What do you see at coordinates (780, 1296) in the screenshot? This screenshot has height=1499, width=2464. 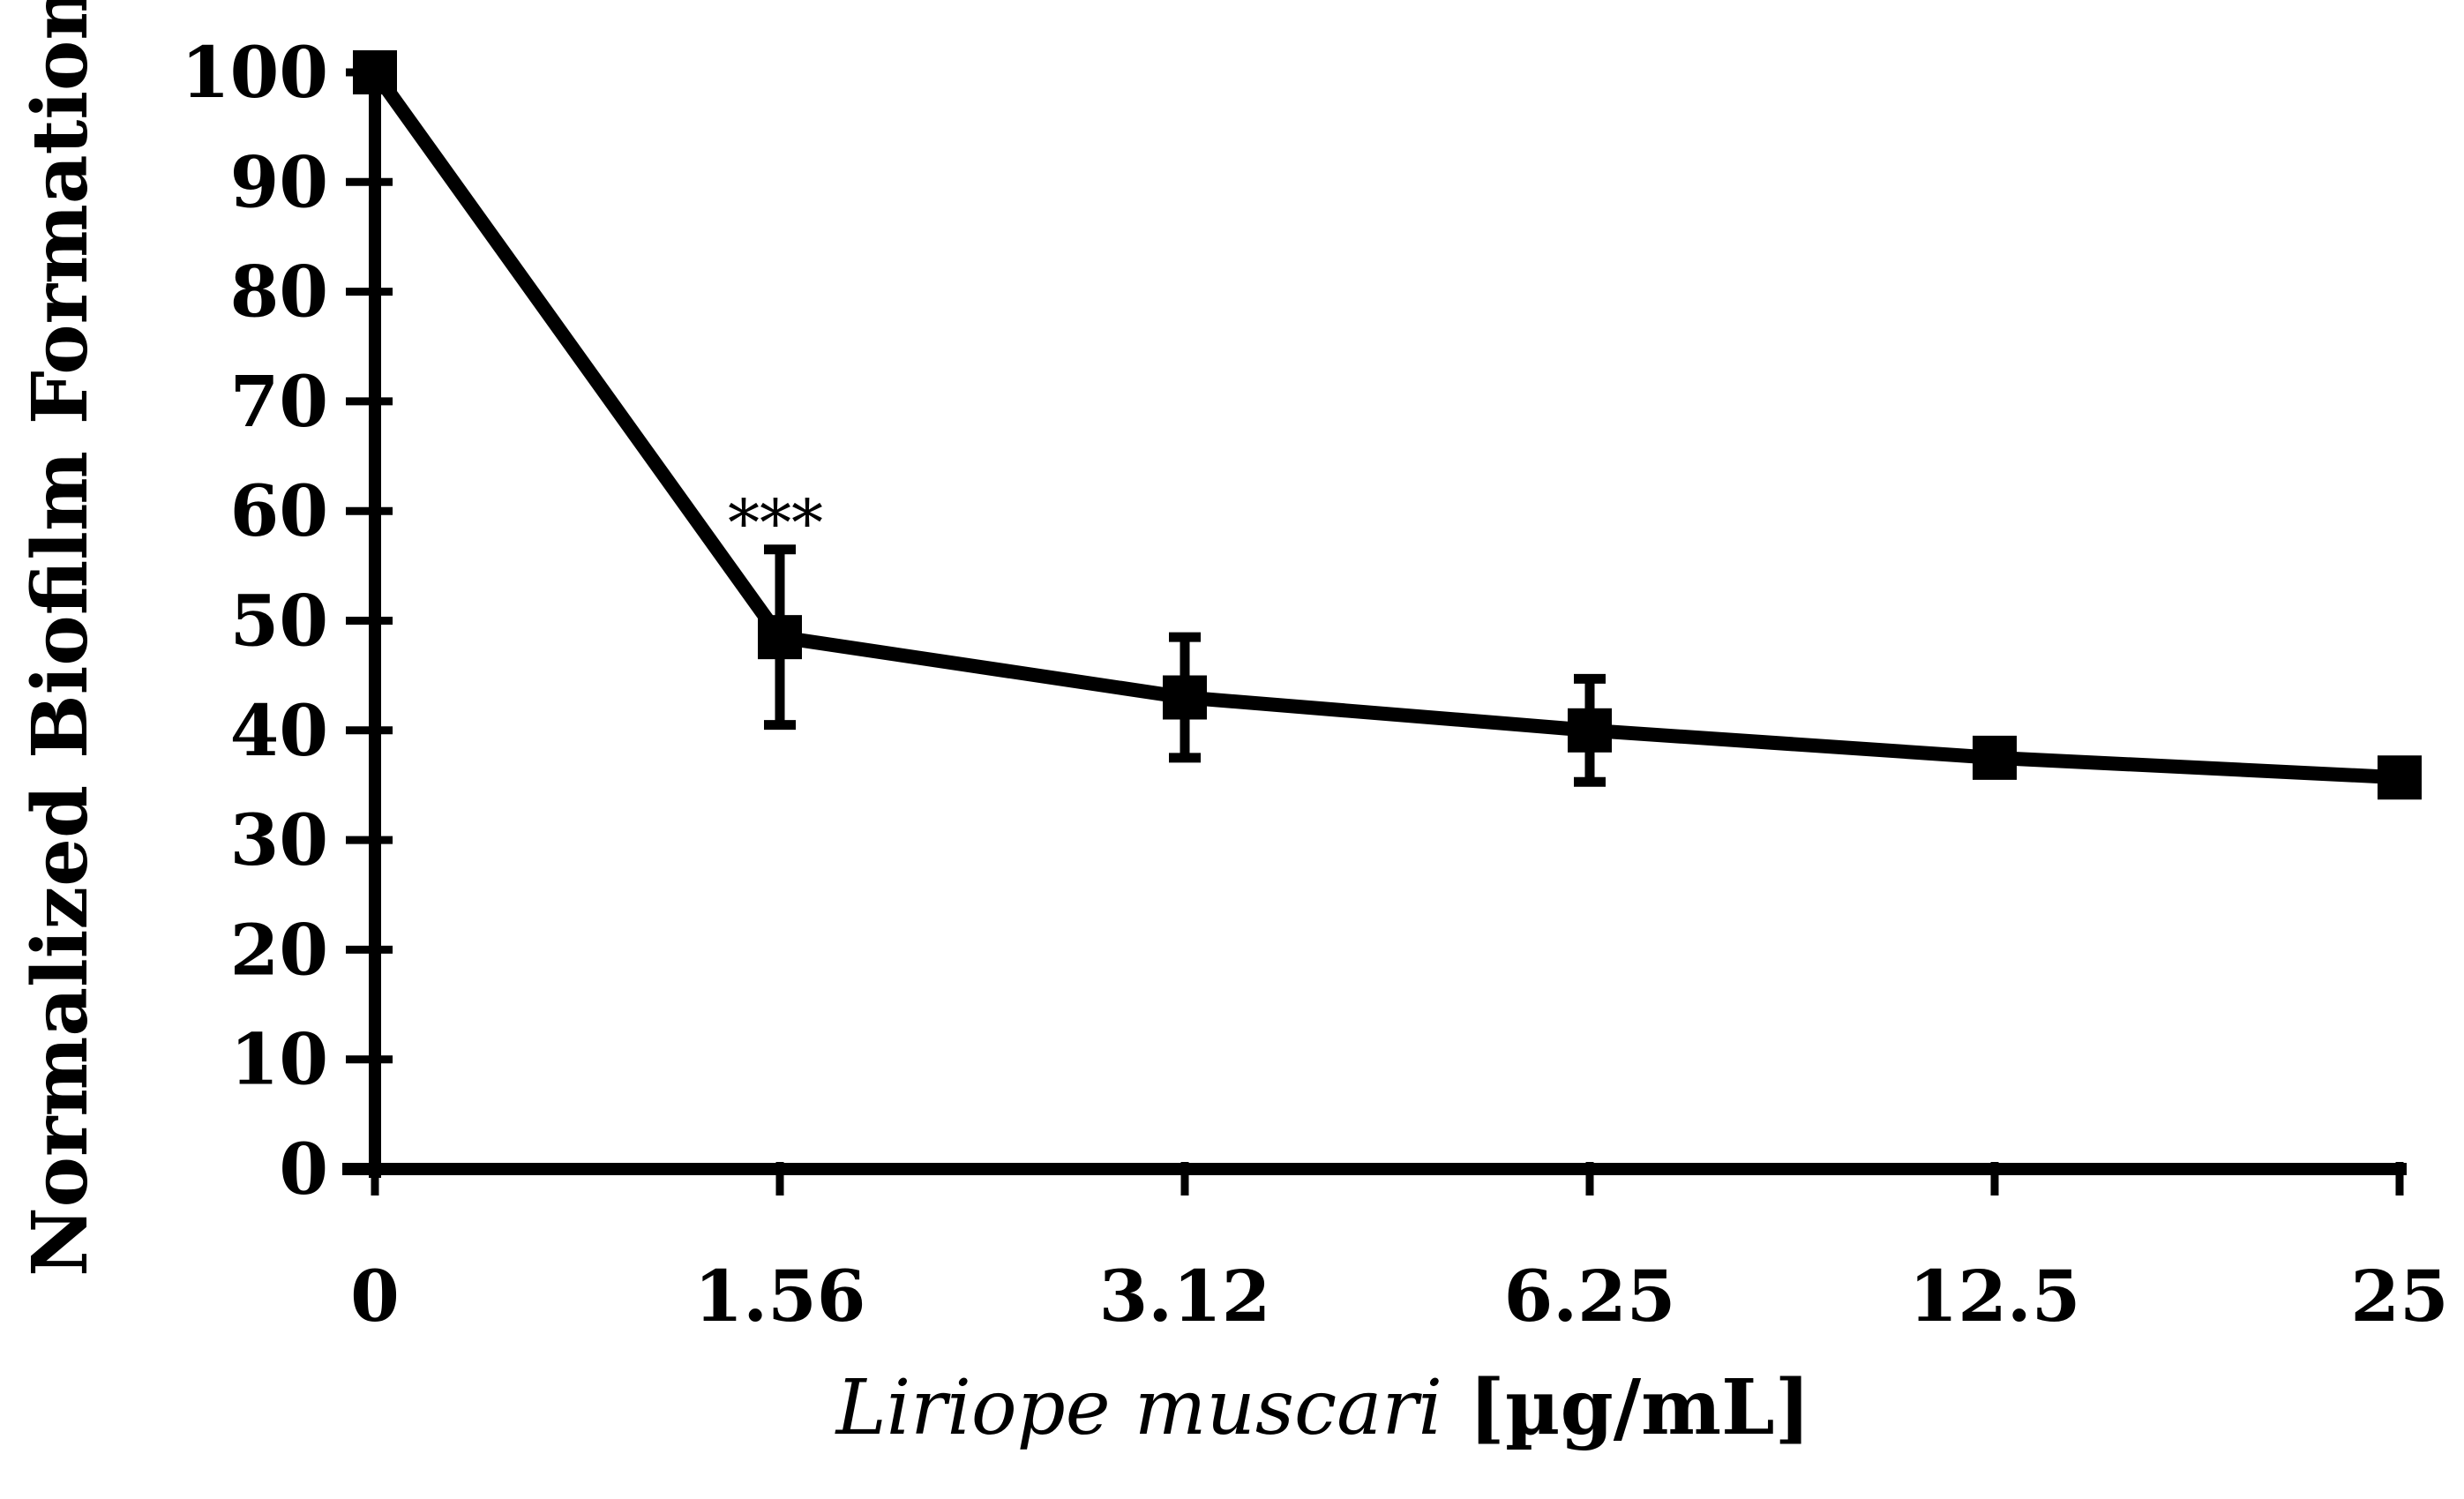 I see `x-tick-label: 1.56` at bounding box center [780, 1296].